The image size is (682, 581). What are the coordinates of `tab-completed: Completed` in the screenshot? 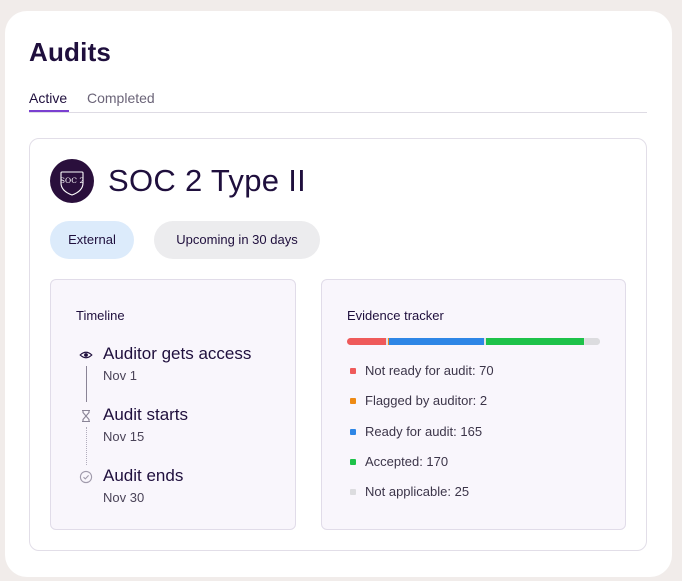 It's located at (121, 98).